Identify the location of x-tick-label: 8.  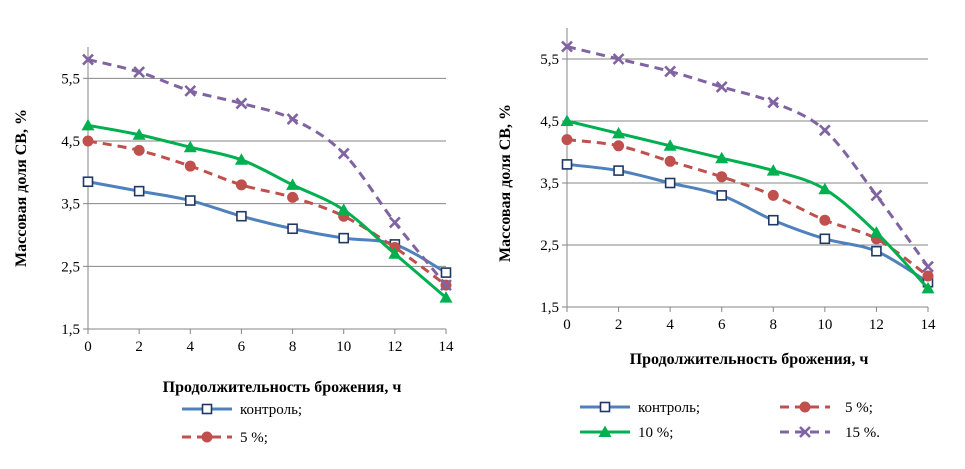
(774, 325).